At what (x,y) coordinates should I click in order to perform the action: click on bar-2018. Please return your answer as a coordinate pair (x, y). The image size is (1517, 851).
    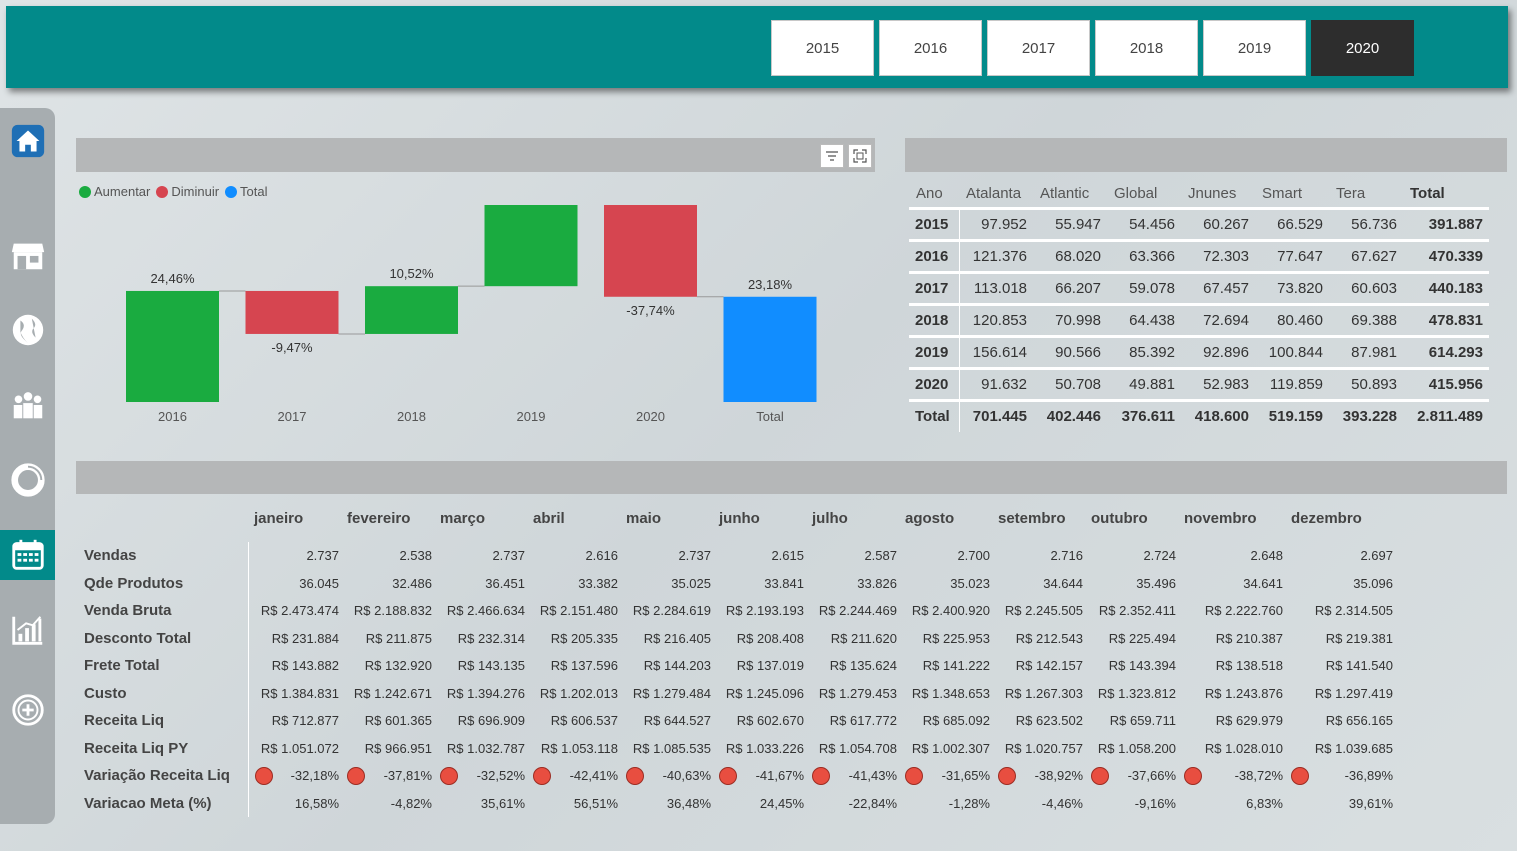
    Looking at the image, I should click on (411, 310).